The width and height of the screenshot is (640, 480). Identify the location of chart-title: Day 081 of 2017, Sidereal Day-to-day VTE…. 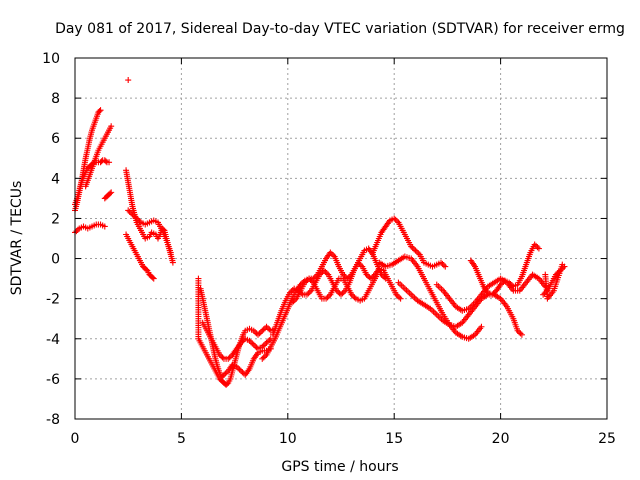
(340, 29).